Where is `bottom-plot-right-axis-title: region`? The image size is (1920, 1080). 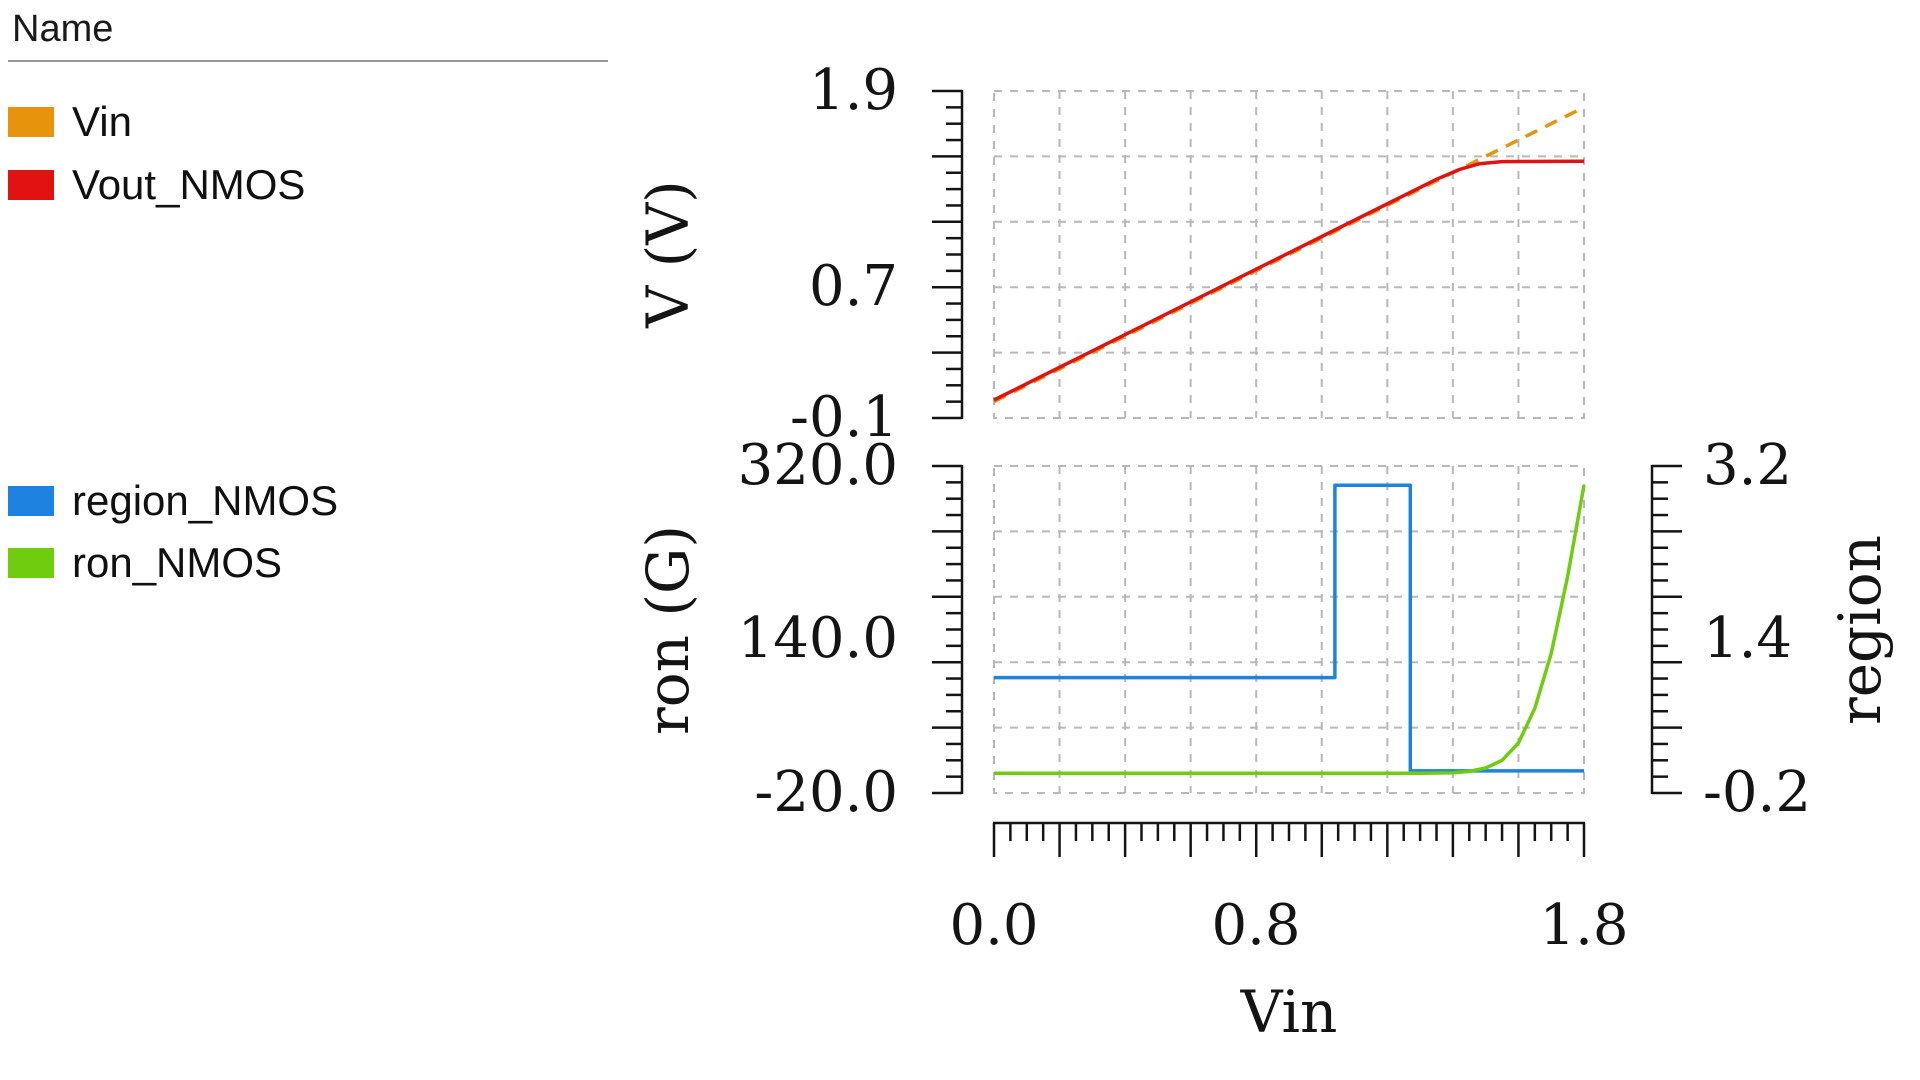
bottom-plot-right-axis-title: region is located at coordinates (1860, 630).